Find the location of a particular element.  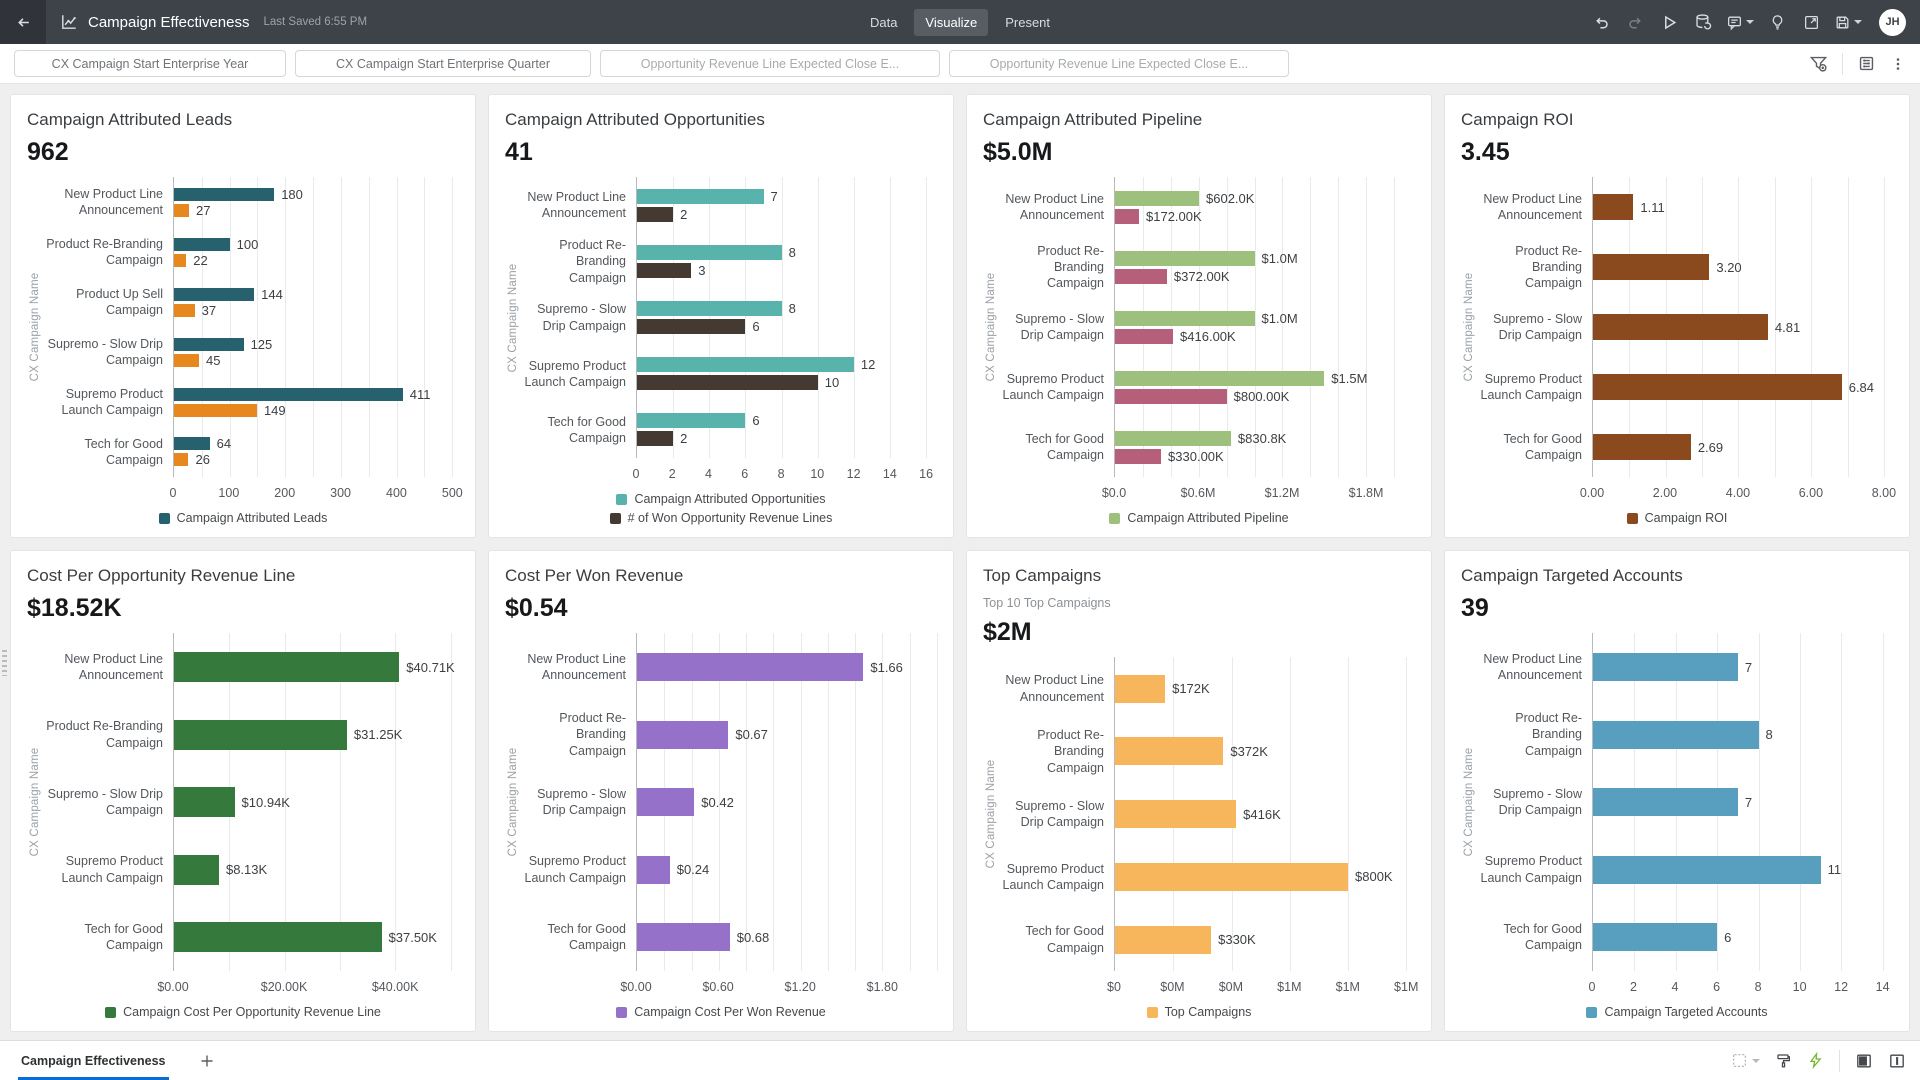

more-options-button is located at coordinates (1898, 64).